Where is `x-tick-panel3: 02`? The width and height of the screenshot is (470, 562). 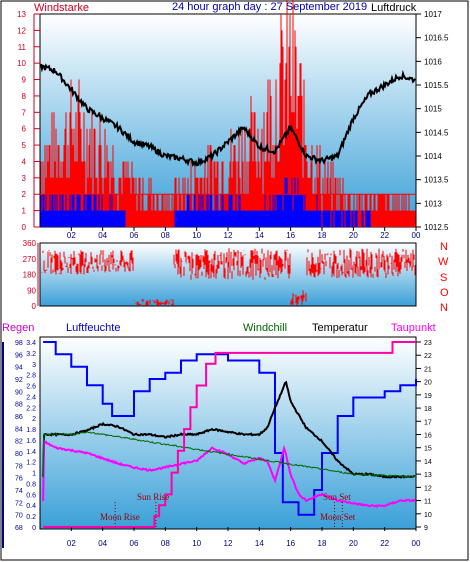
x-tick-panel3: 02 is located at coordinates (71, 543).